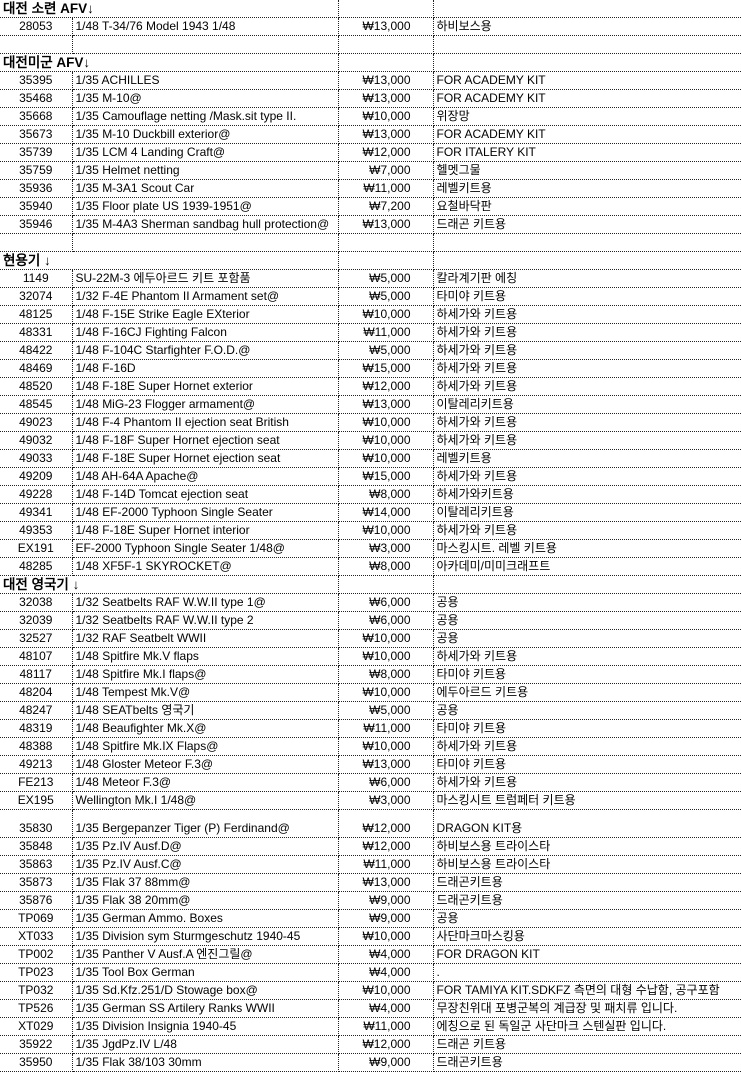  I want to click on product-price-cell: ₩8,000, so click(386, 566).